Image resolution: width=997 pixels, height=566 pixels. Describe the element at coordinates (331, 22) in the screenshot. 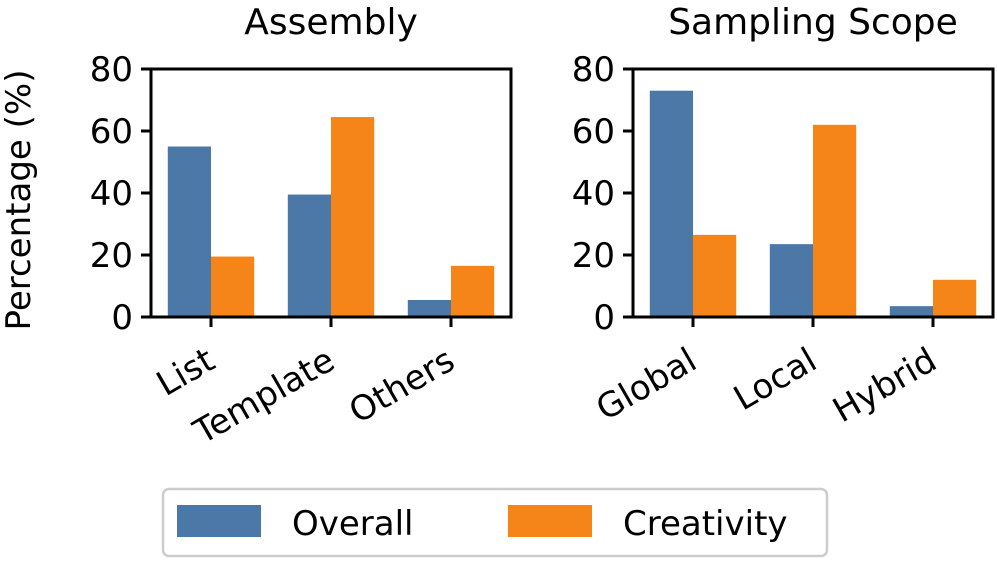

I see `assembly-title: Assembly` at that location.